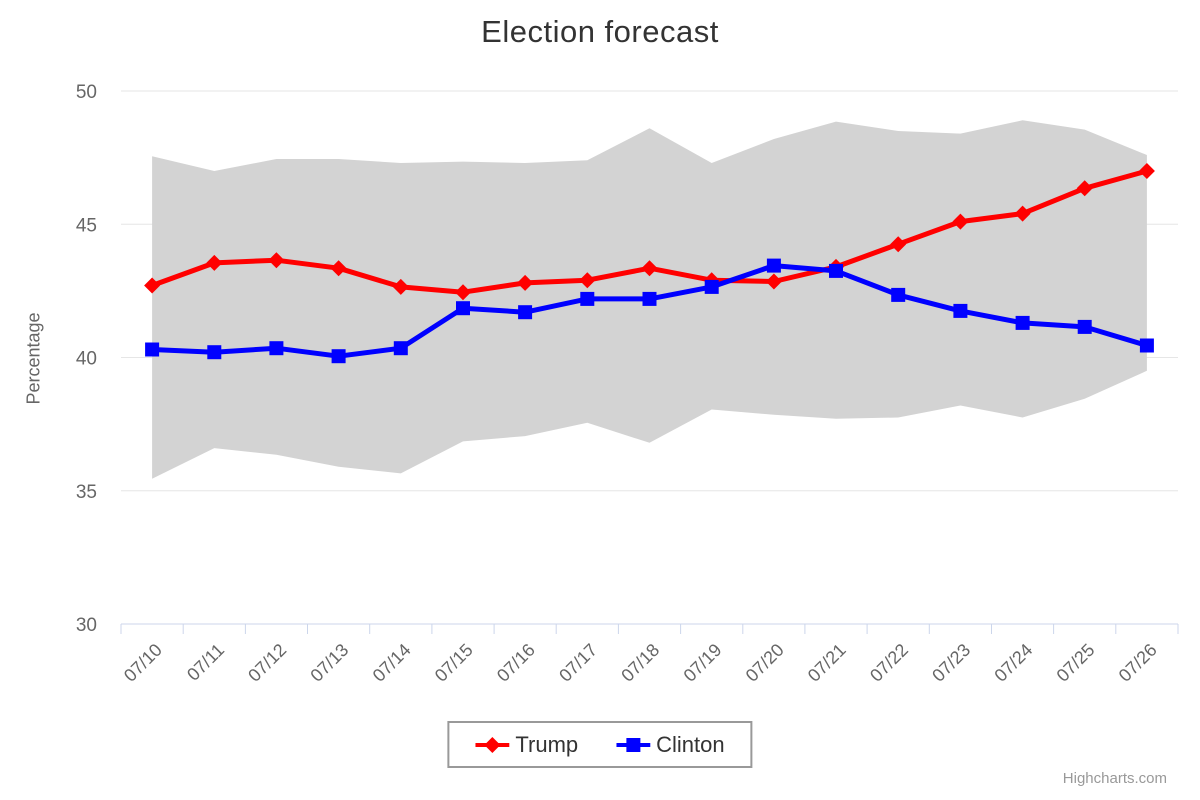 This screenshot has height=800, width=1200. I want to click on y-tick-label: 35, so click(86, 492).